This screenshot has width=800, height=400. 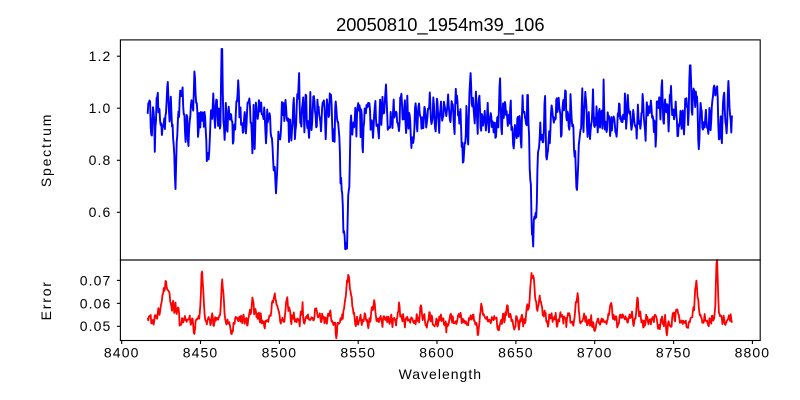 What do you see at coordinates (437, 352) in the screenshot?
I see `svg-text: 8600` at bounding box center [437, 352].